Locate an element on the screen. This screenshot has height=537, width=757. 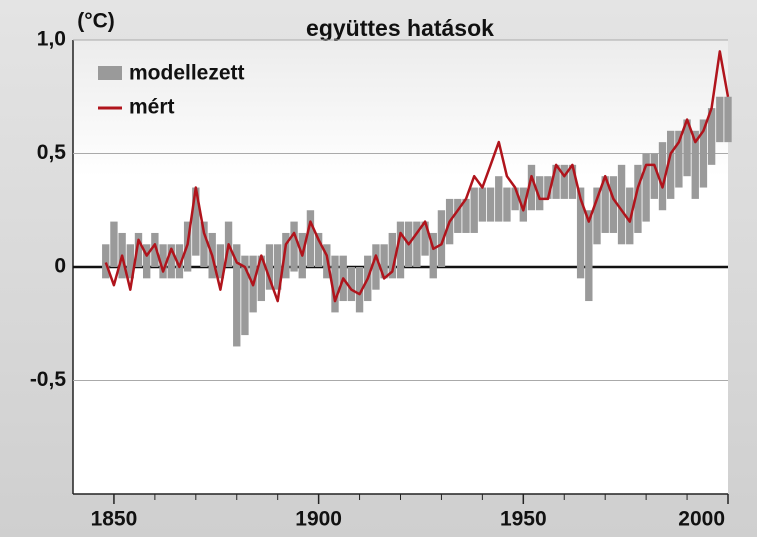
y-tick-label: 0 is located at coordinates (60, 266).